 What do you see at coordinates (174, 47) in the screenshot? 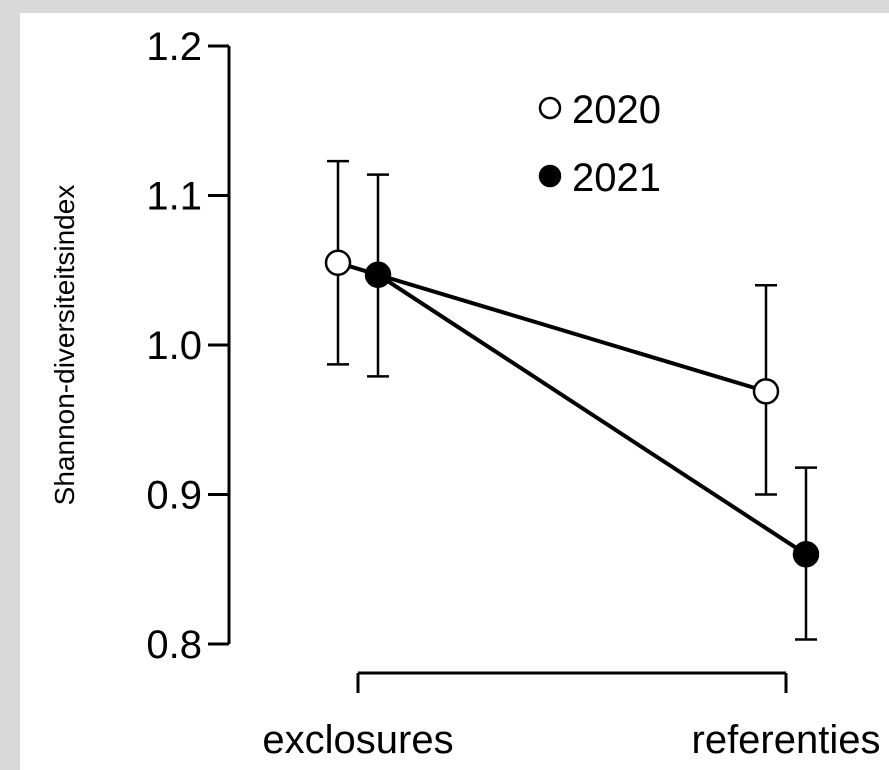
I see `y-tick-label: 1.2` at bounding box center [174, 47].